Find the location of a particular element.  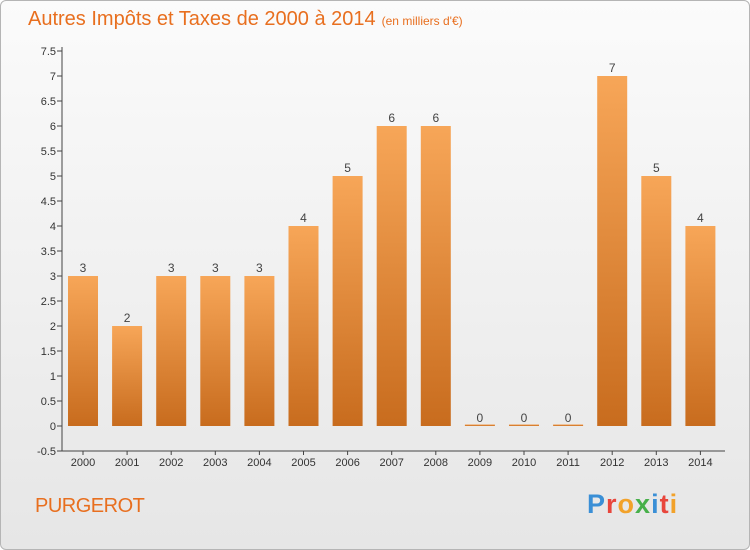

logo-letter: x is located at coordinates (643, 504).